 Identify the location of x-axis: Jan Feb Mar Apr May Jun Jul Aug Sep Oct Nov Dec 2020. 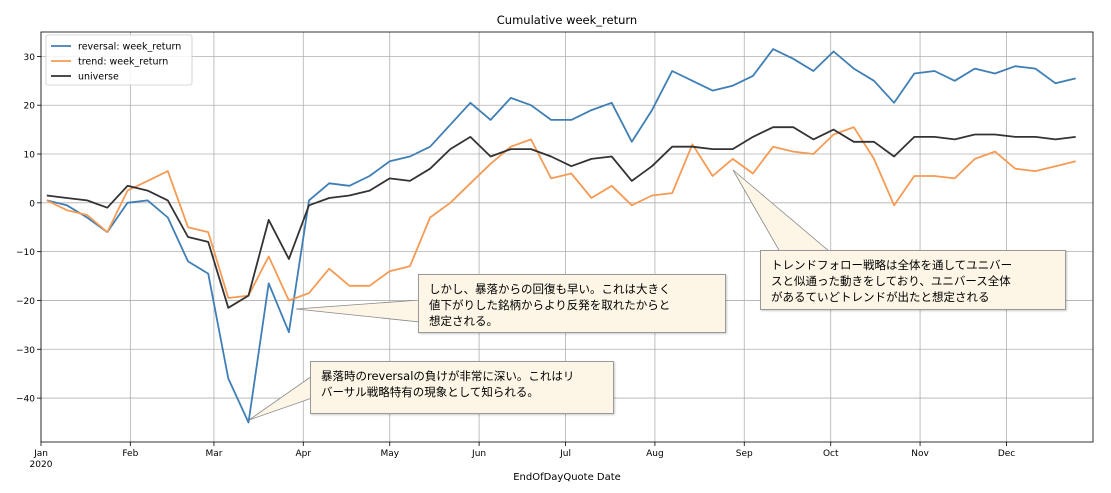
(523, 456).